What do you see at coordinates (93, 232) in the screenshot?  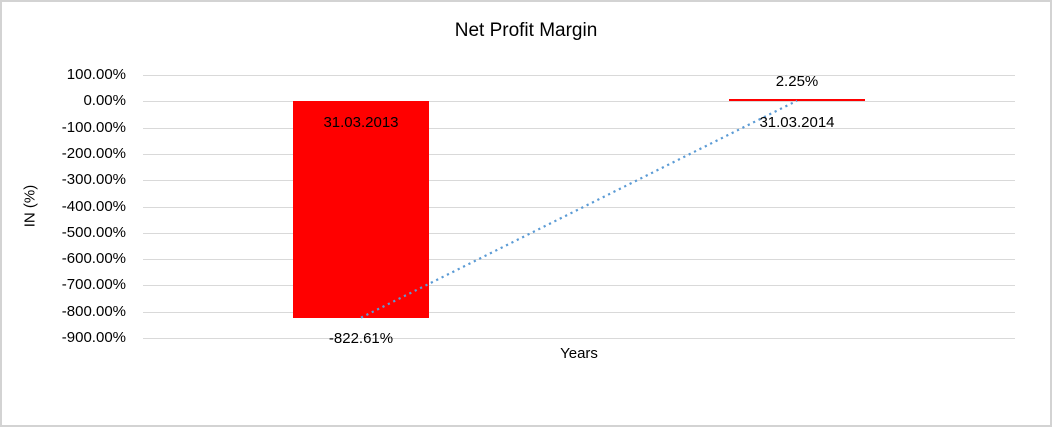 I see `y-tick-label: -500.00%` at bounding box center [93, 232].